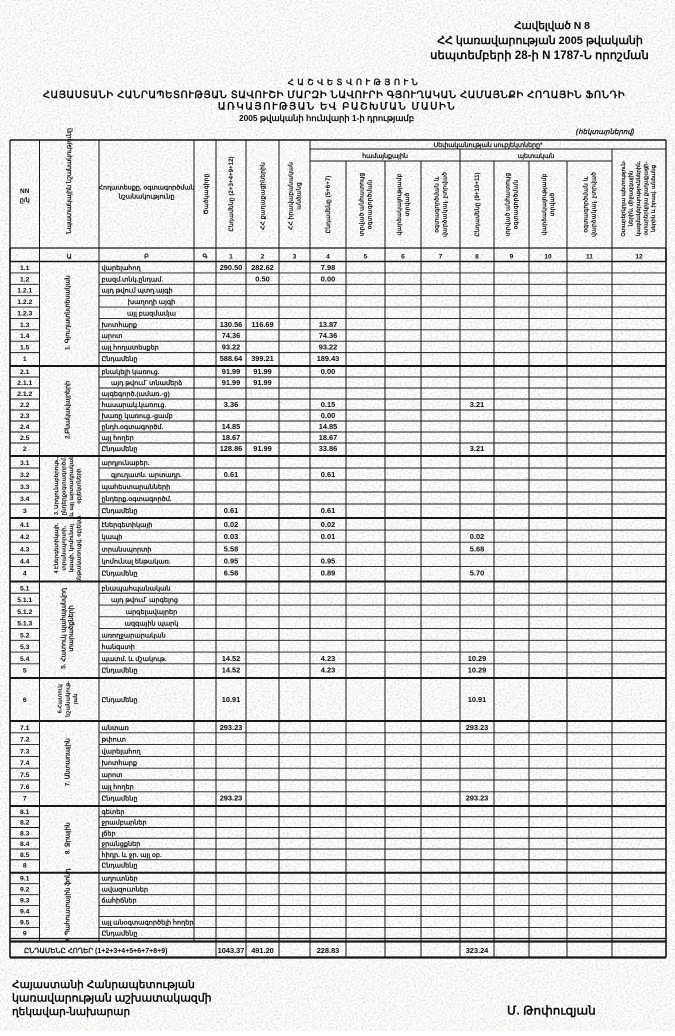 This screenshot has width=675, height=1036. I want to click on svg-text: ջրանցքներ, so click(121, 844).